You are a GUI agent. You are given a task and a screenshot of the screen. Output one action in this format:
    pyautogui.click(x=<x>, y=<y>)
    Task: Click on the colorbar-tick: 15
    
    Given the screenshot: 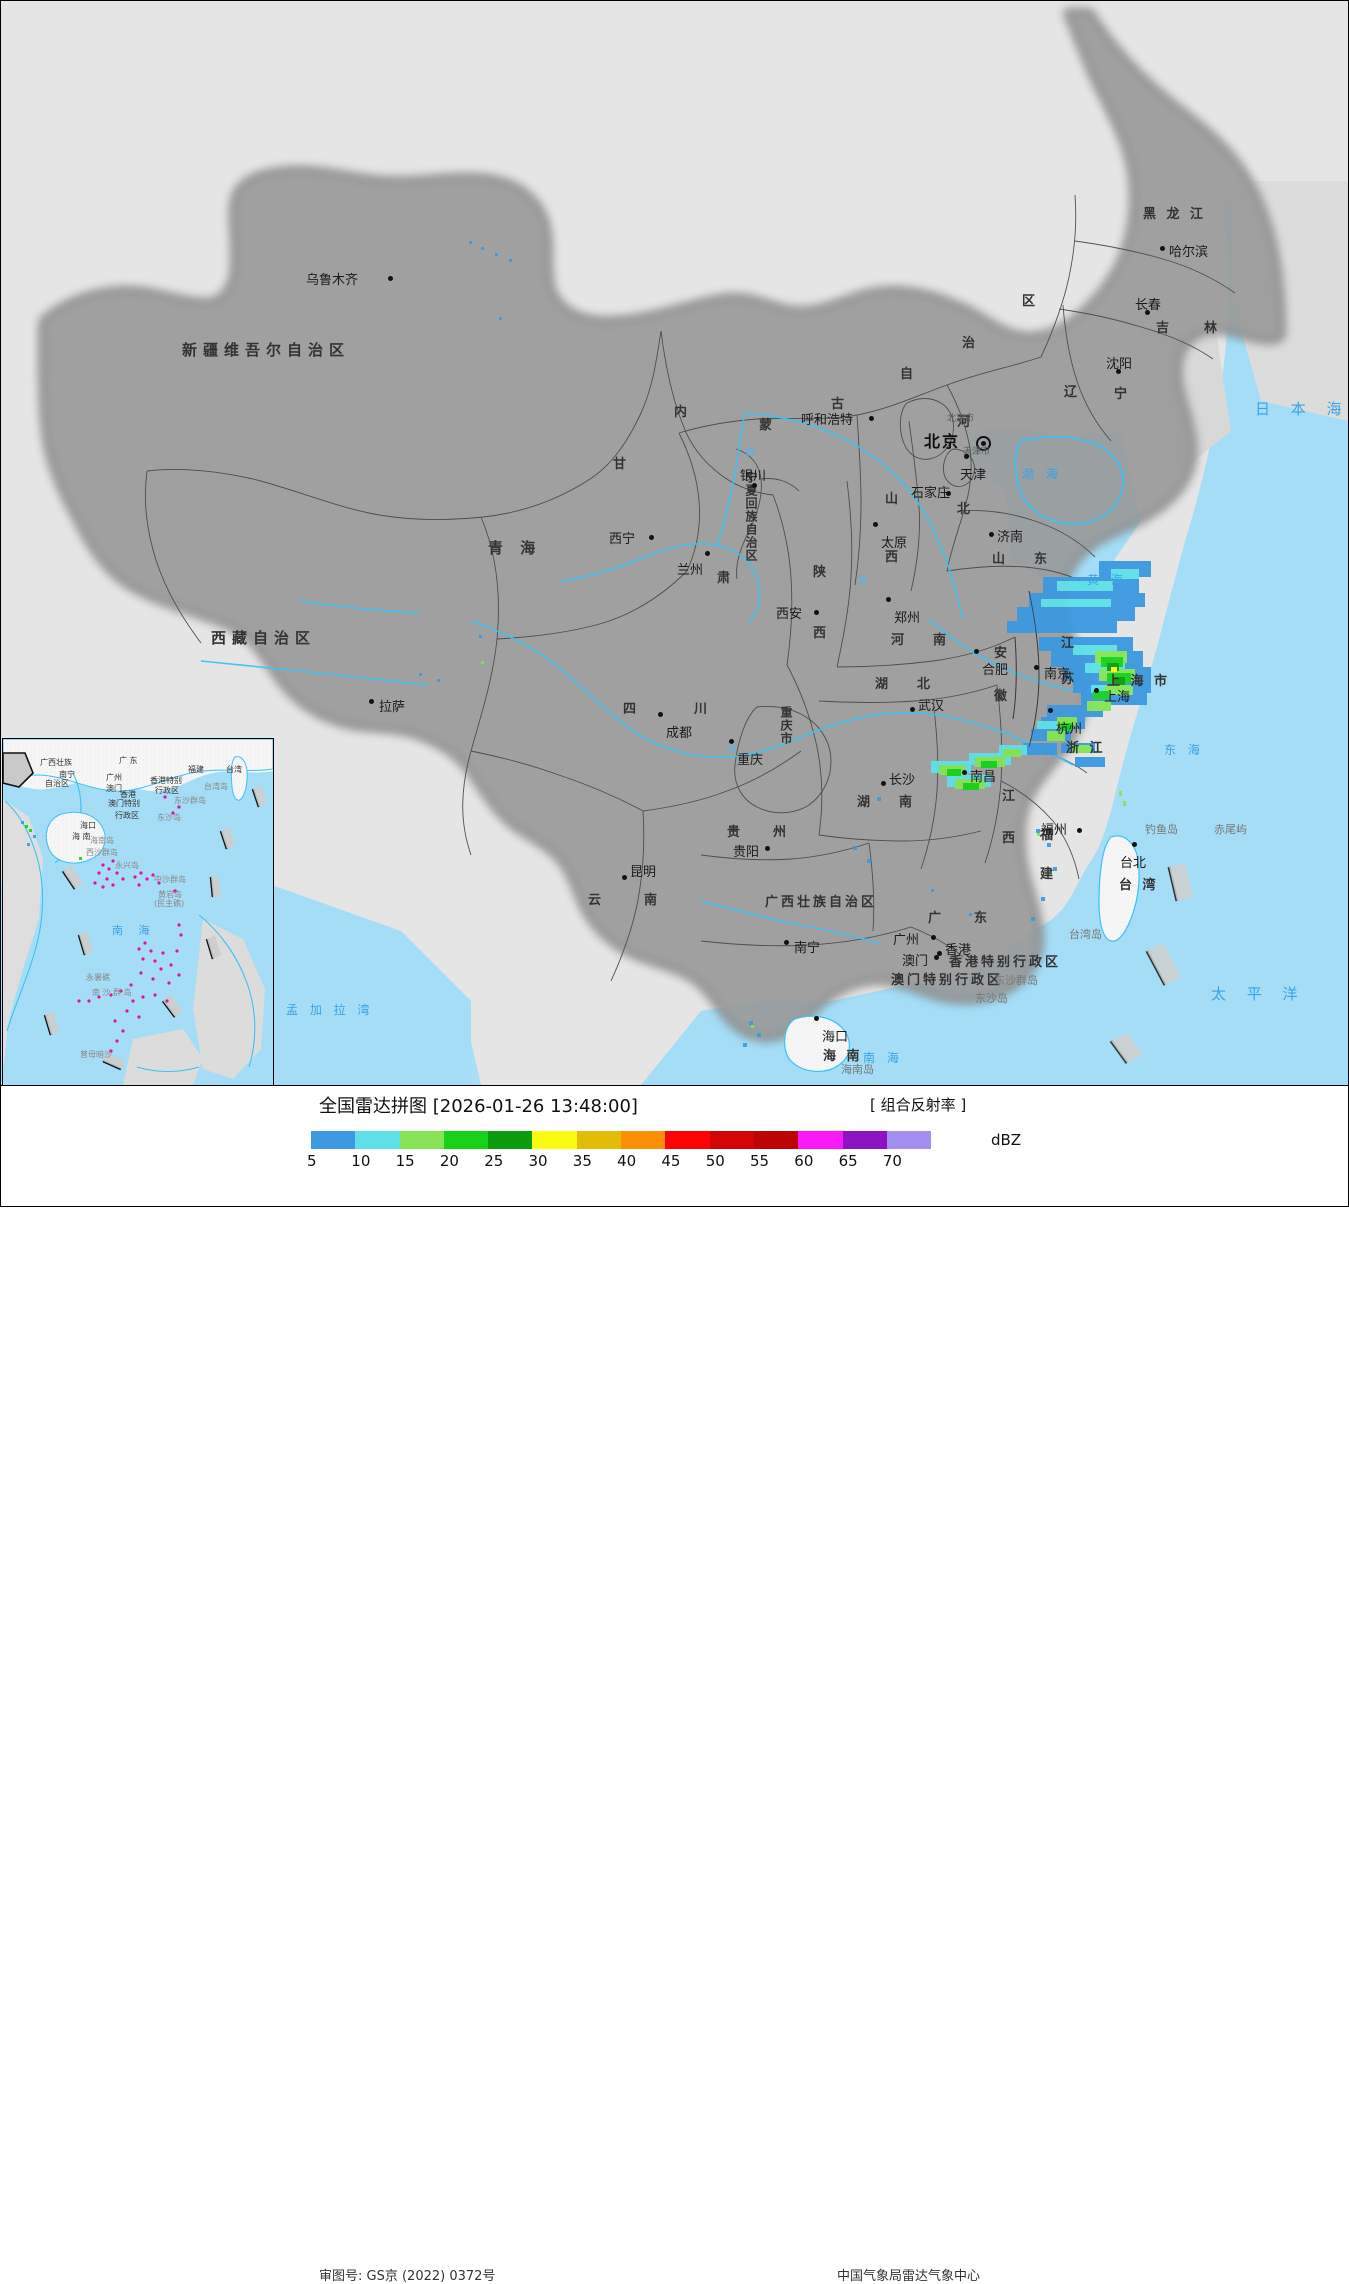 What is the action you would take?
    pyautogui.click(x=405, y=1161)
    